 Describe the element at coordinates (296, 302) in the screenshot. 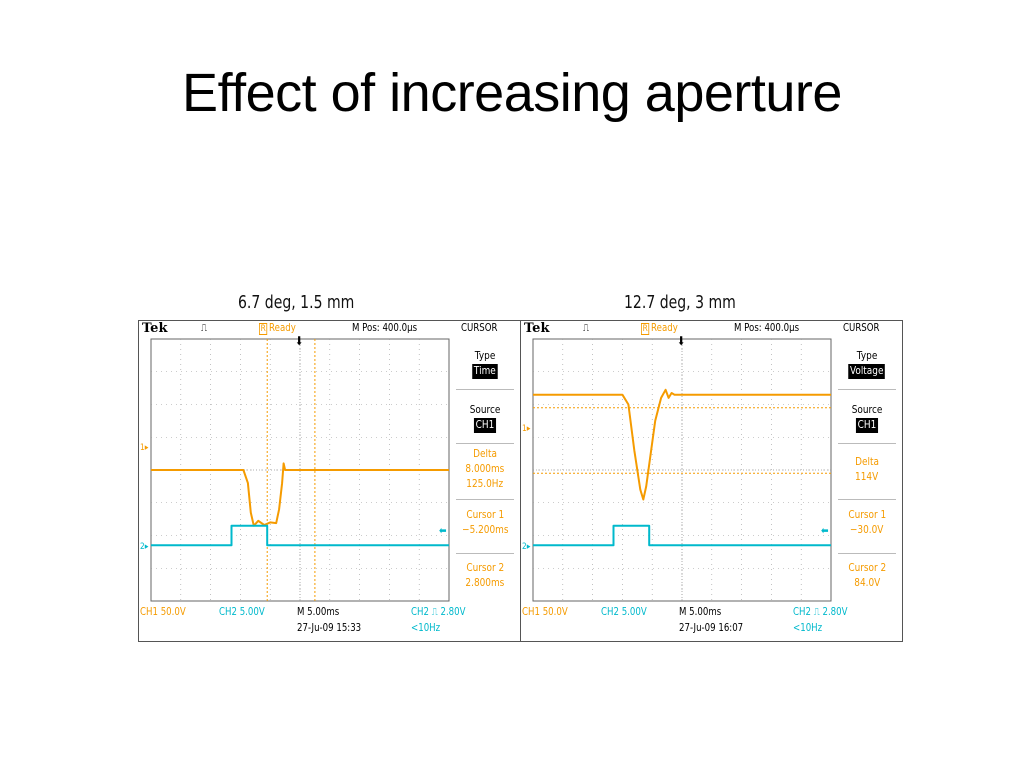

I see `panel-caption-1: 6.7 deg, 1.5 mm` at that location.